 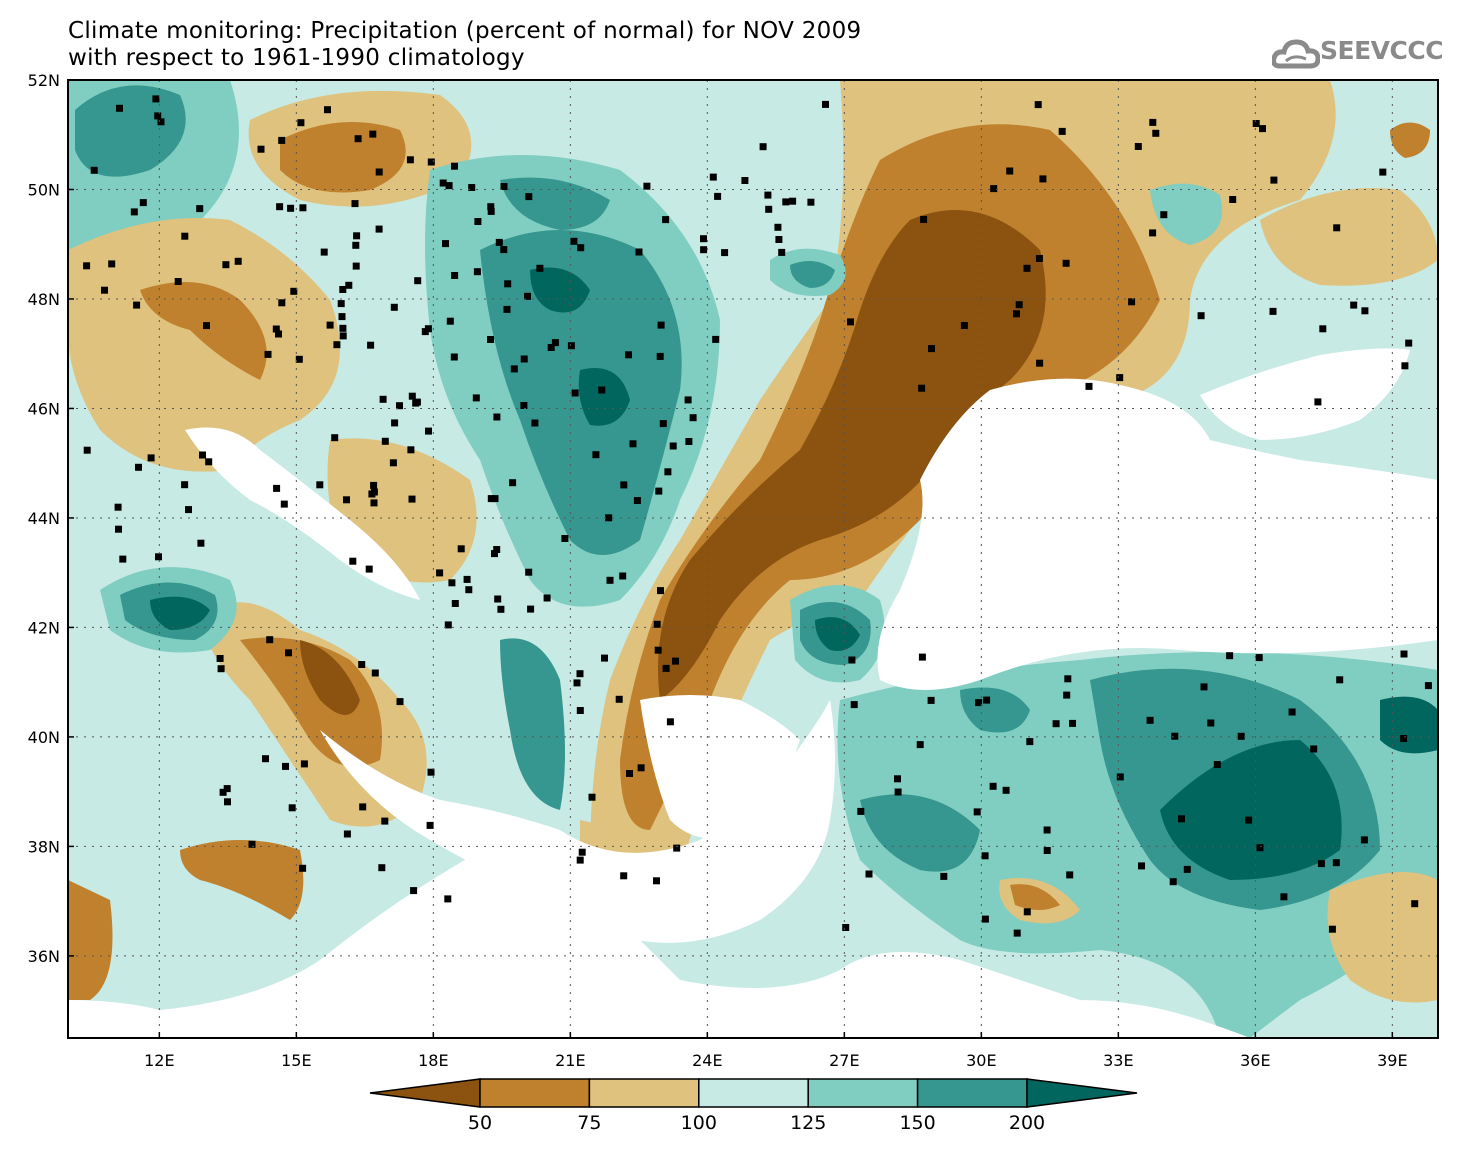 What do you see at coordinates (844, 1060) in the screenshot?
I see `lon-tick-label: 27E` at bounding box center [844, 1060].